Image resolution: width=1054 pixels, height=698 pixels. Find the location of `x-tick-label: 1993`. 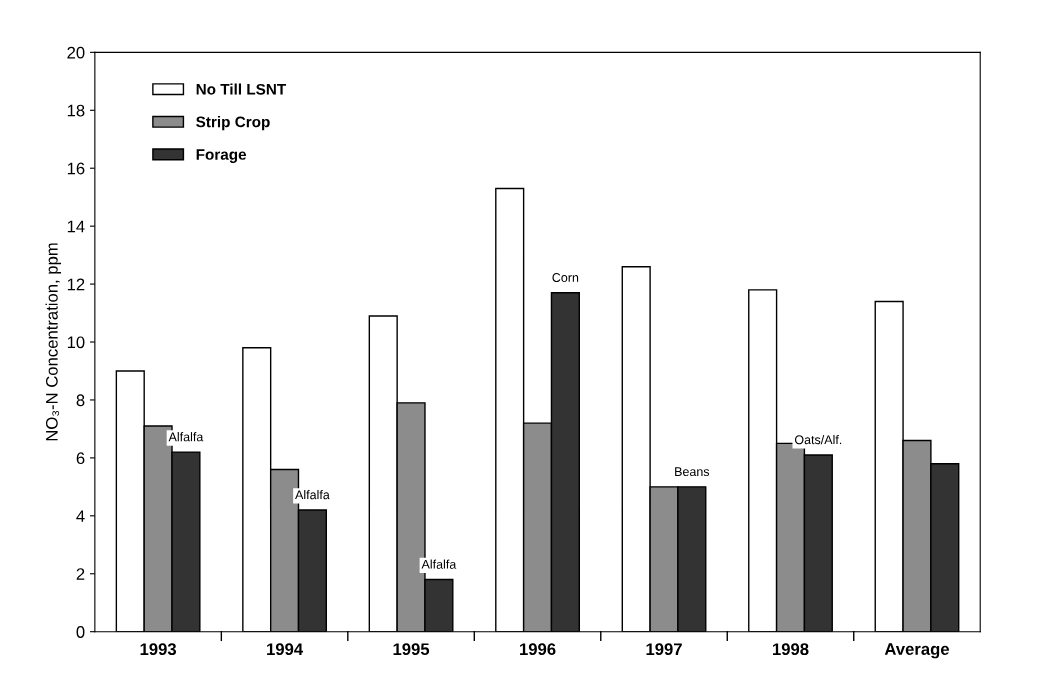

x-tick-label: 1993 is located at coordinates (158, 649).